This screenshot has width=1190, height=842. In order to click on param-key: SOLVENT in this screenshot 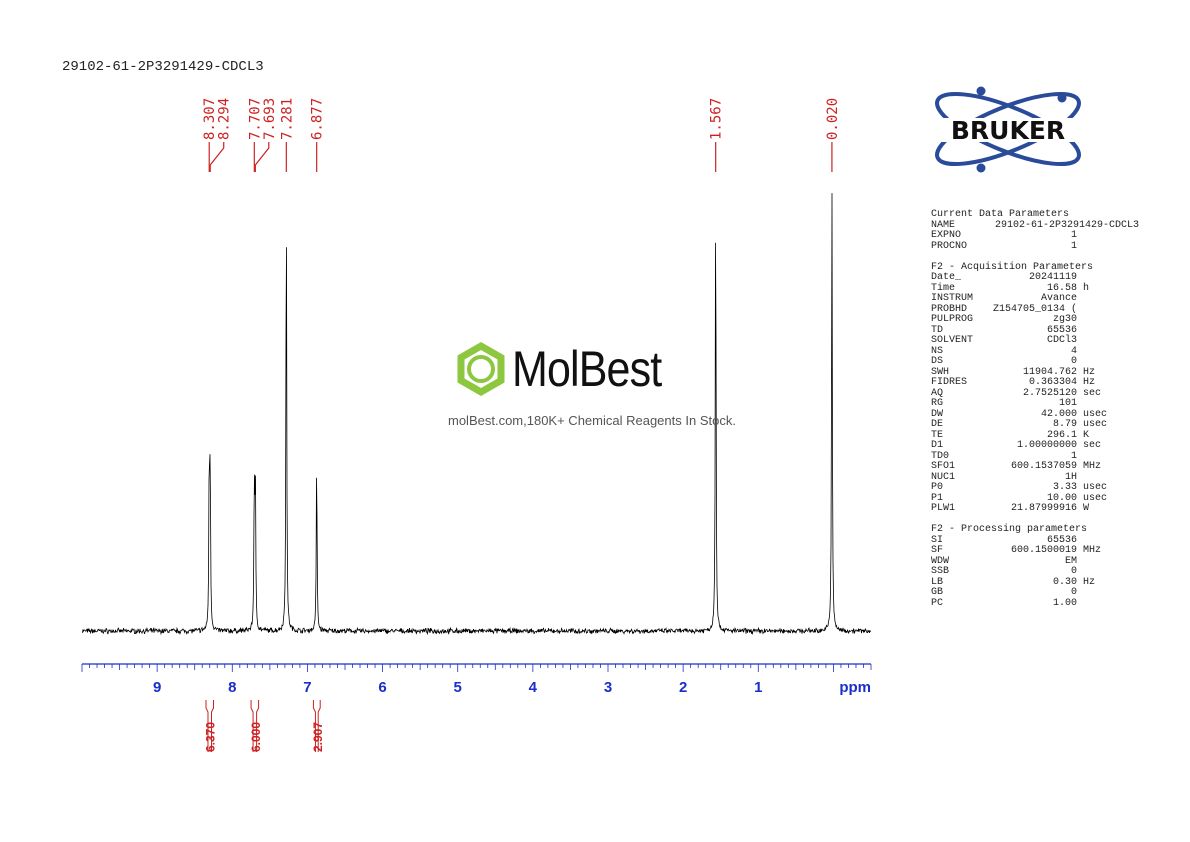, I will do `click(952, 340)`.